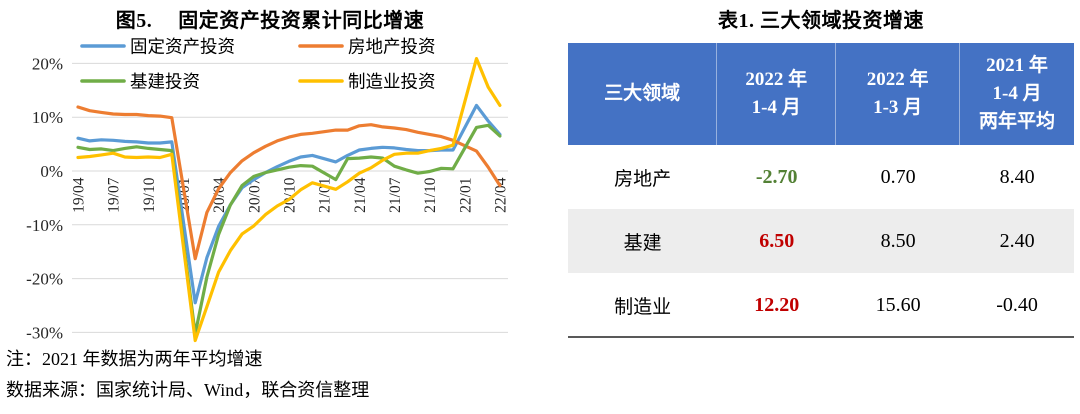 The image size is (1080, 414). What do you see at coordinates (821, 337) in the screenshot?
I see `table-bottom-rule` at bounding box center [821, 337].